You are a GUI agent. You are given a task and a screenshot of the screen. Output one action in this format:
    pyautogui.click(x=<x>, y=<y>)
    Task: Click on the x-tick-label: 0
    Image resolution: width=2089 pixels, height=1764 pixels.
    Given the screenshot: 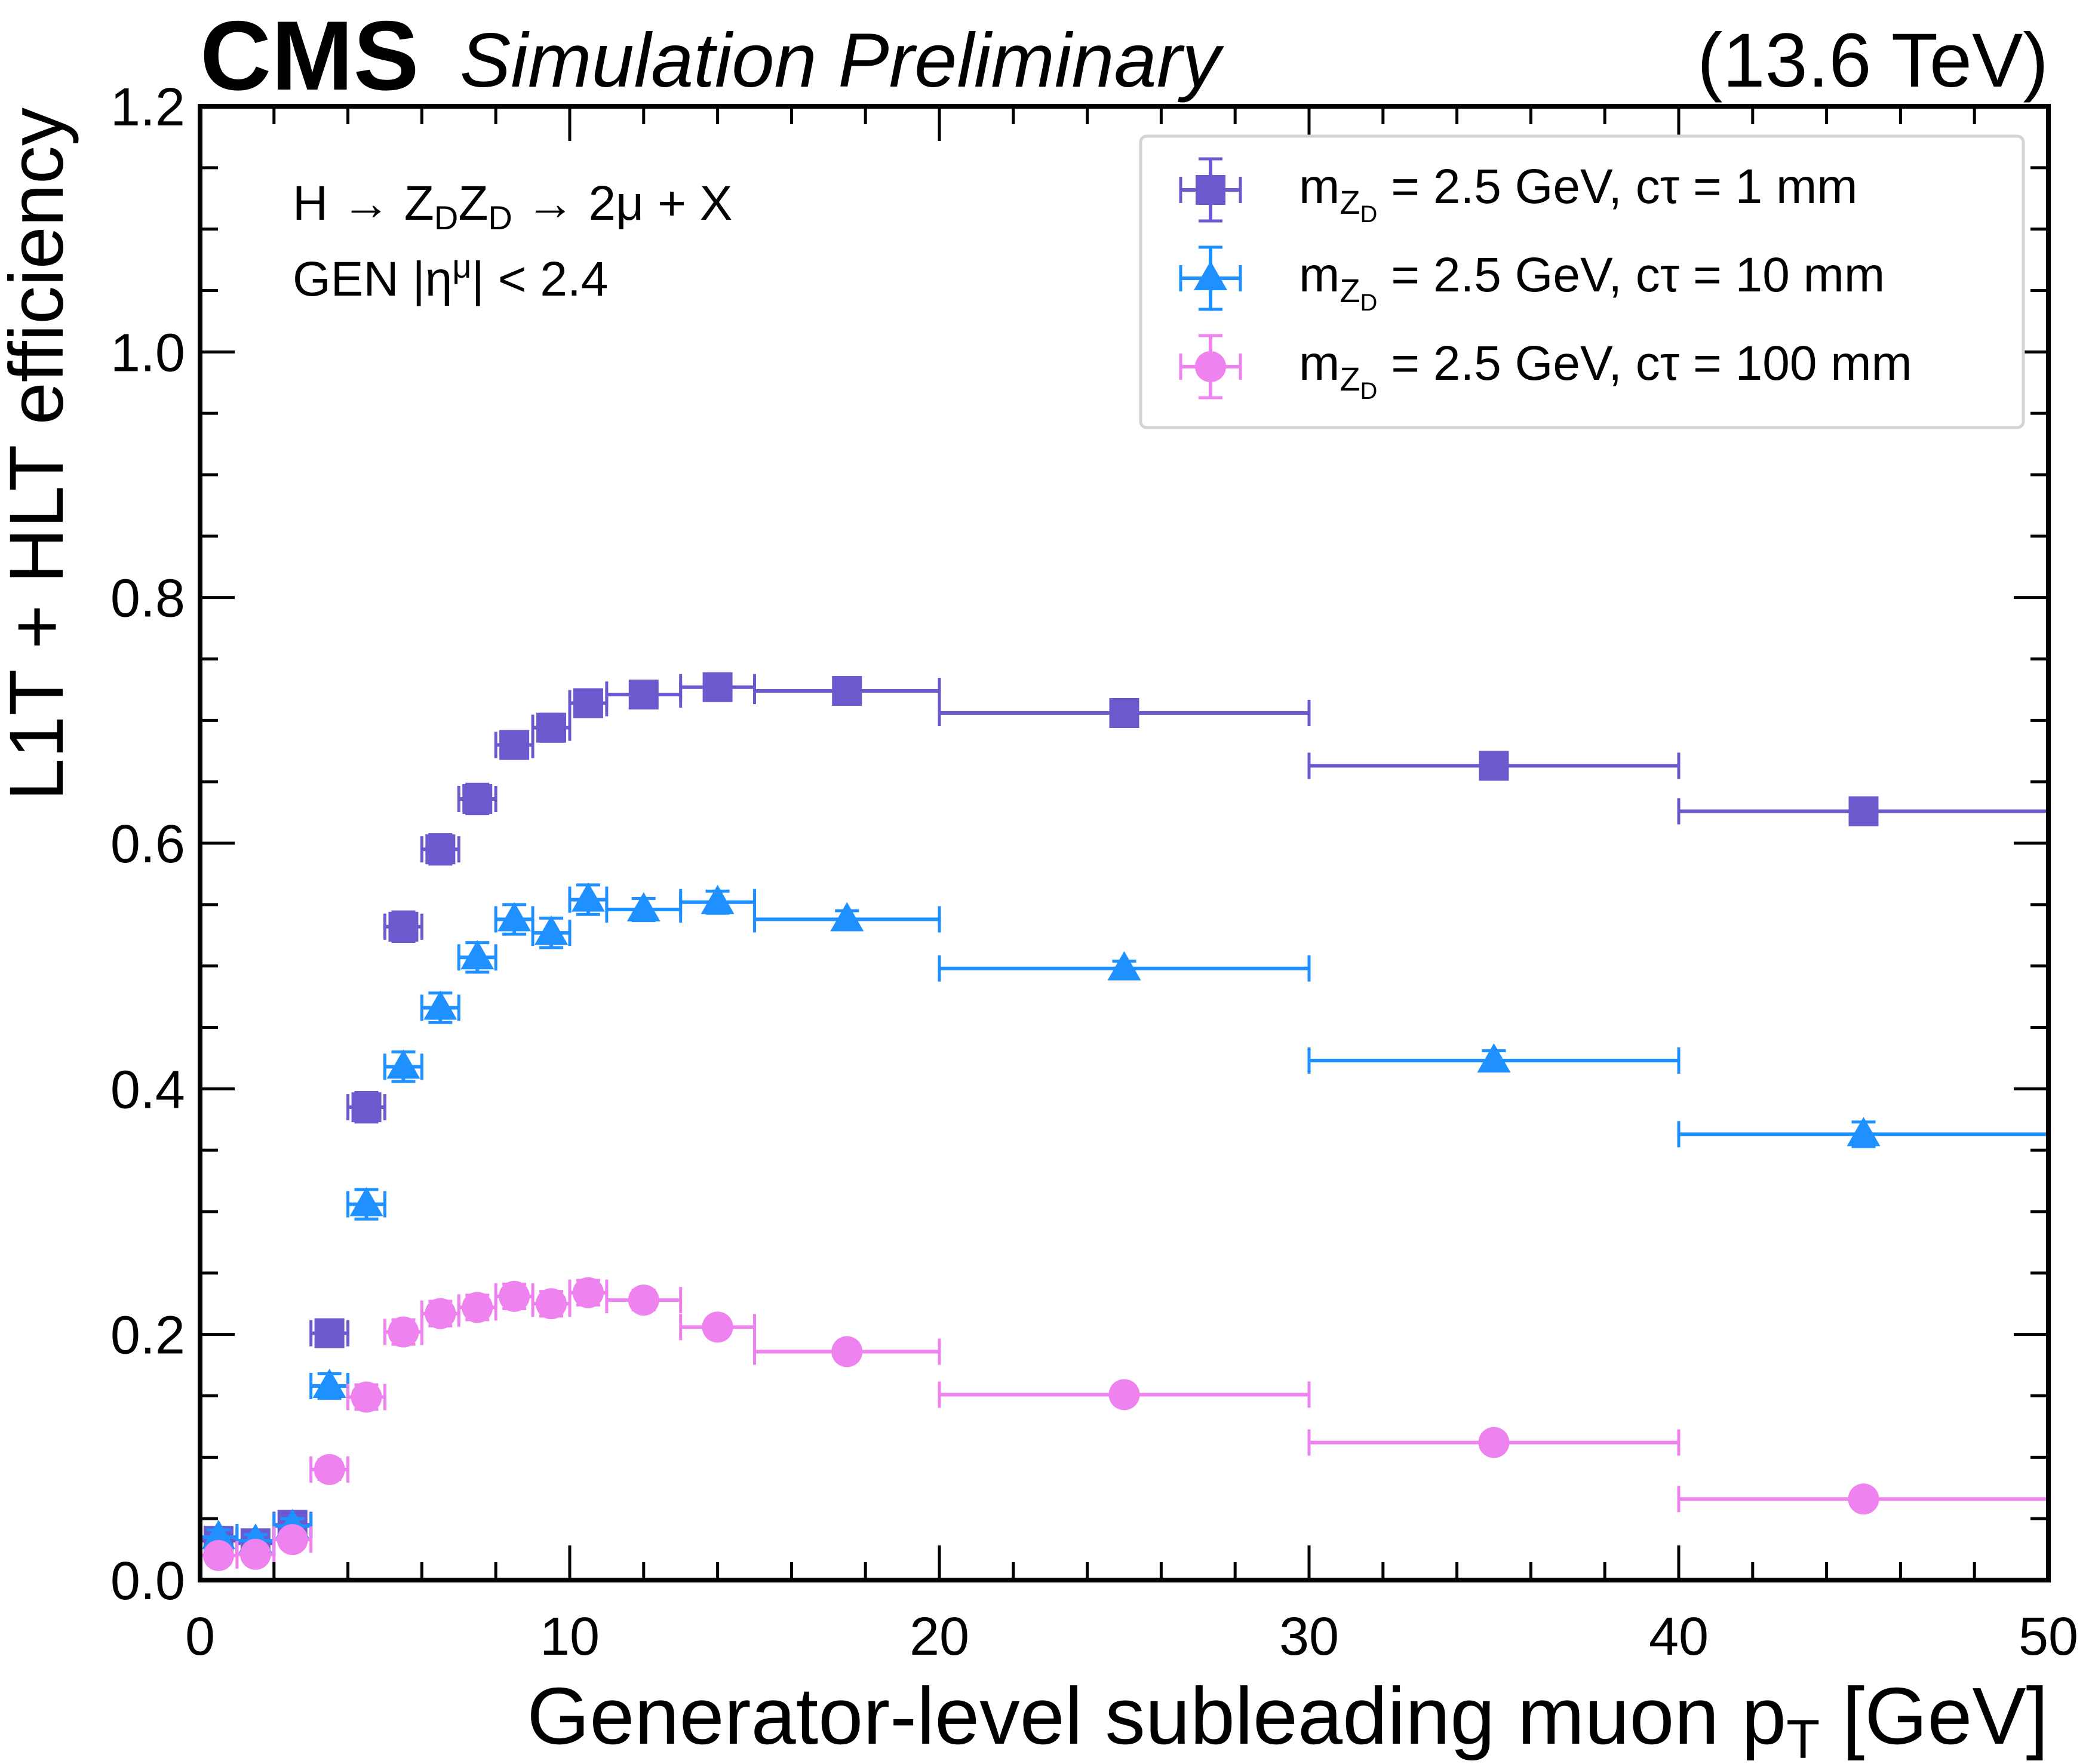 What is the action you would take?
    pyautogui.click(x=200, y=1637)
    